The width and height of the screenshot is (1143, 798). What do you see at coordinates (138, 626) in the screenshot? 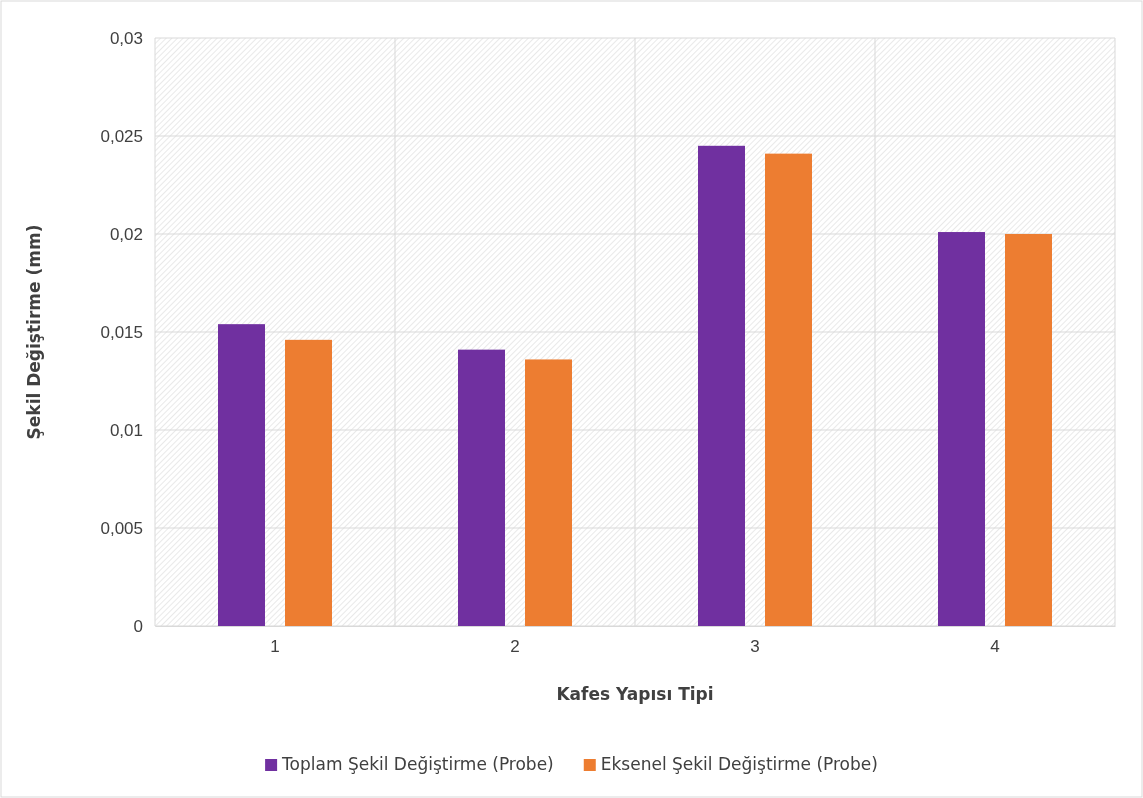
I see `y-tick-label: 0` at bounding box center [138, 626].